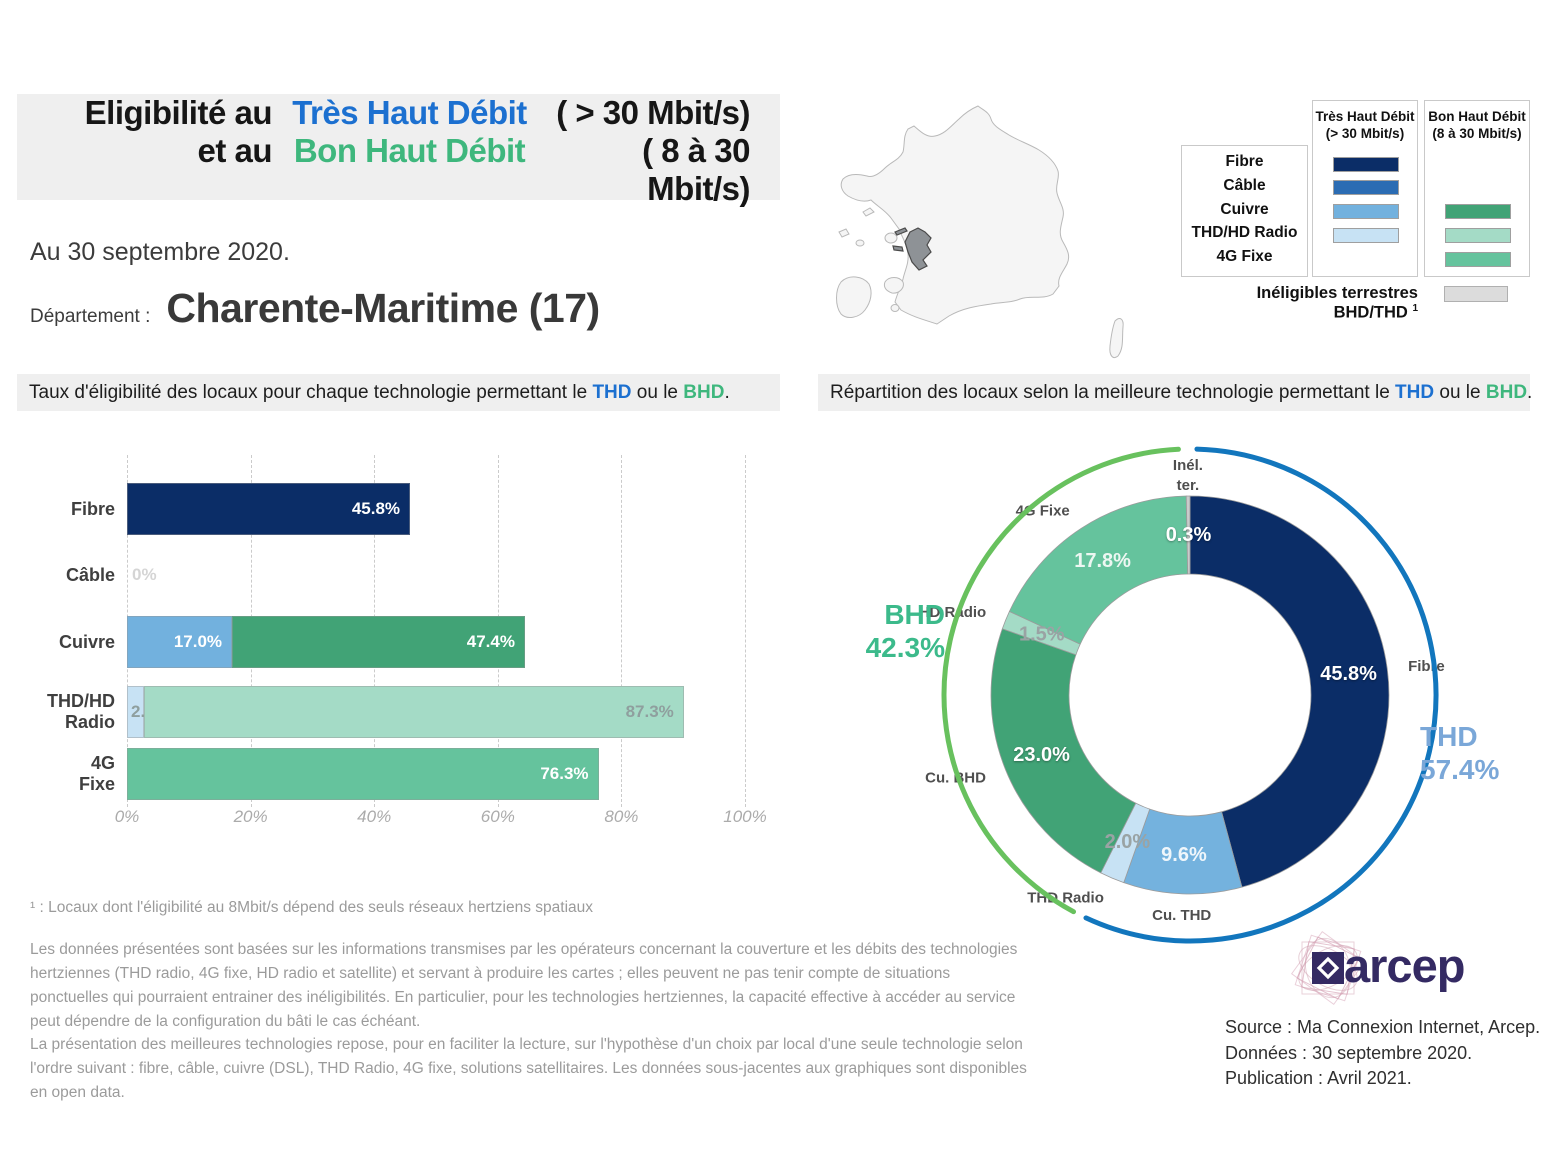 The width and height of the screenshot is (1545, 1169). What do you see at coordinates (653, 112) in the screenshot?
I see `title-thd-range: ( > 30 Mbit/s)` at bounding box center [653, 112].